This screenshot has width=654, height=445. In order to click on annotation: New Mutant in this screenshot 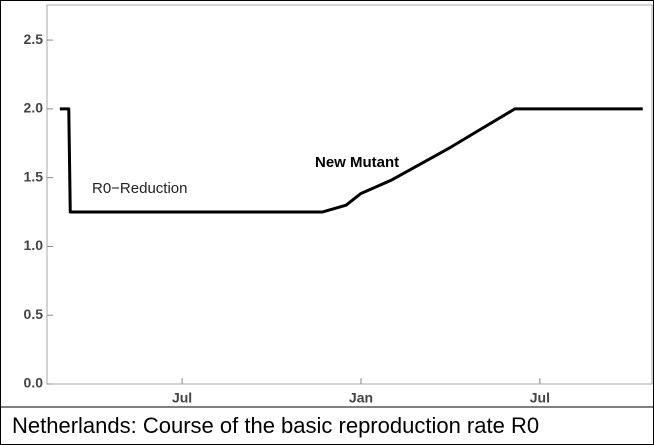, I will do `click(357, 162)`.